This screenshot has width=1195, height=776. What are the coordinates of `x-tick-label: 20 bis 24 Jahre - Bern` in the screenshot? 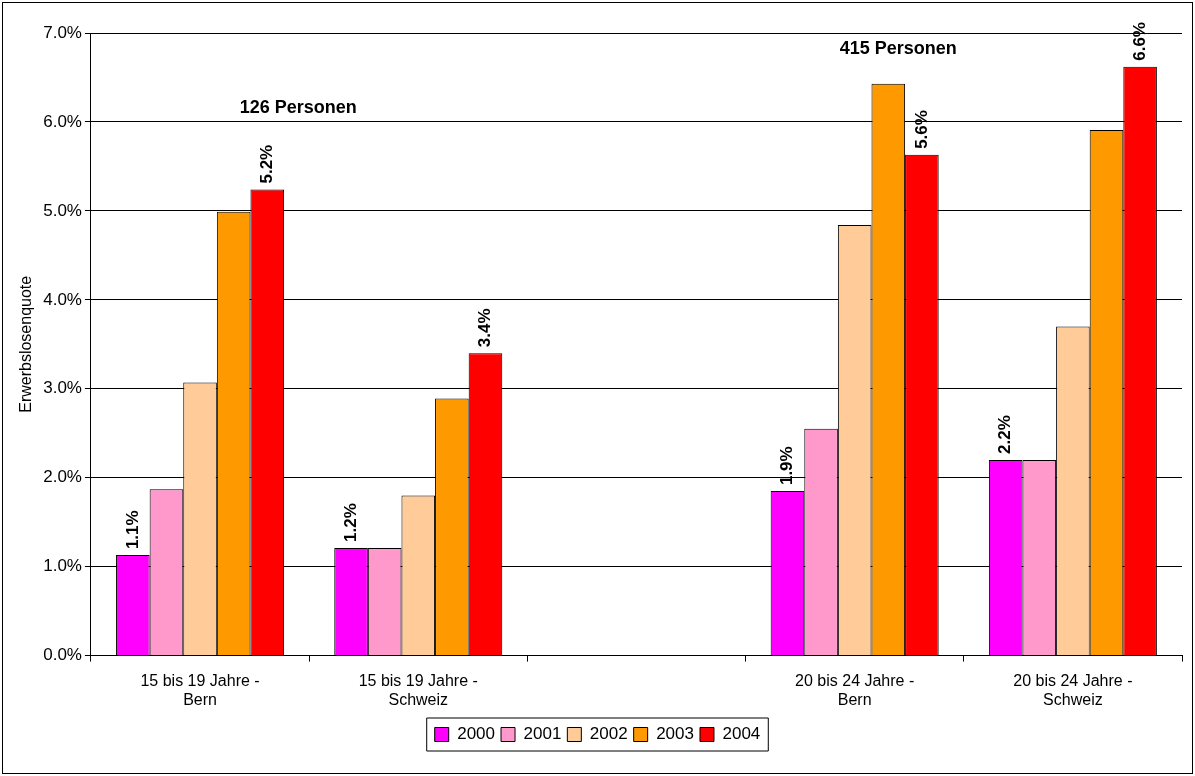 It's located at (855, 689).